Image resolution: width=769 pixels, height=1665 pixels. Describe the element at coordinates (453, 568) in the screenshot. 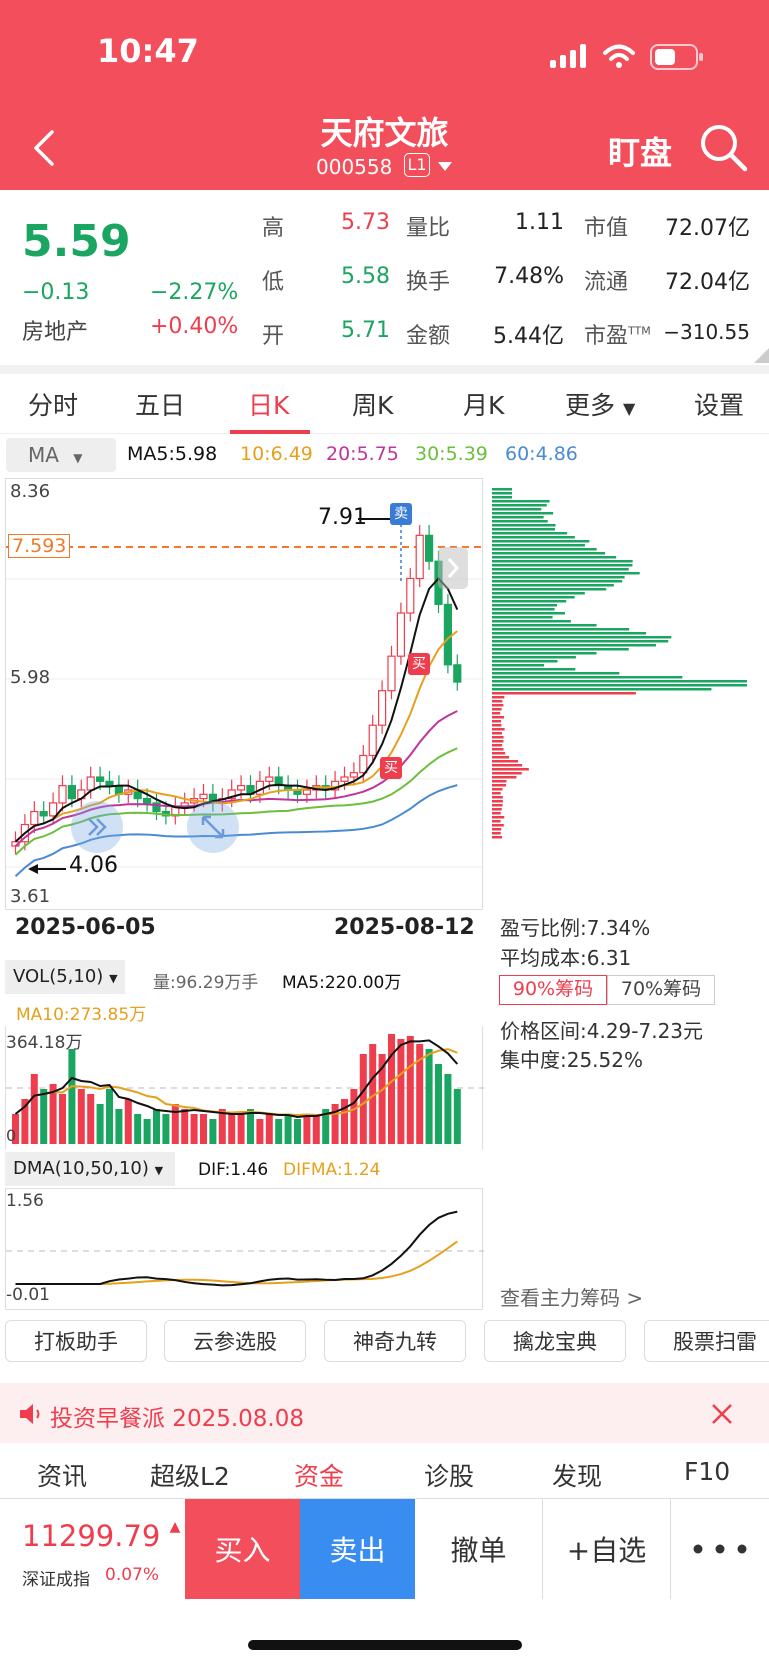

I see `scroll-right-button` at that location.